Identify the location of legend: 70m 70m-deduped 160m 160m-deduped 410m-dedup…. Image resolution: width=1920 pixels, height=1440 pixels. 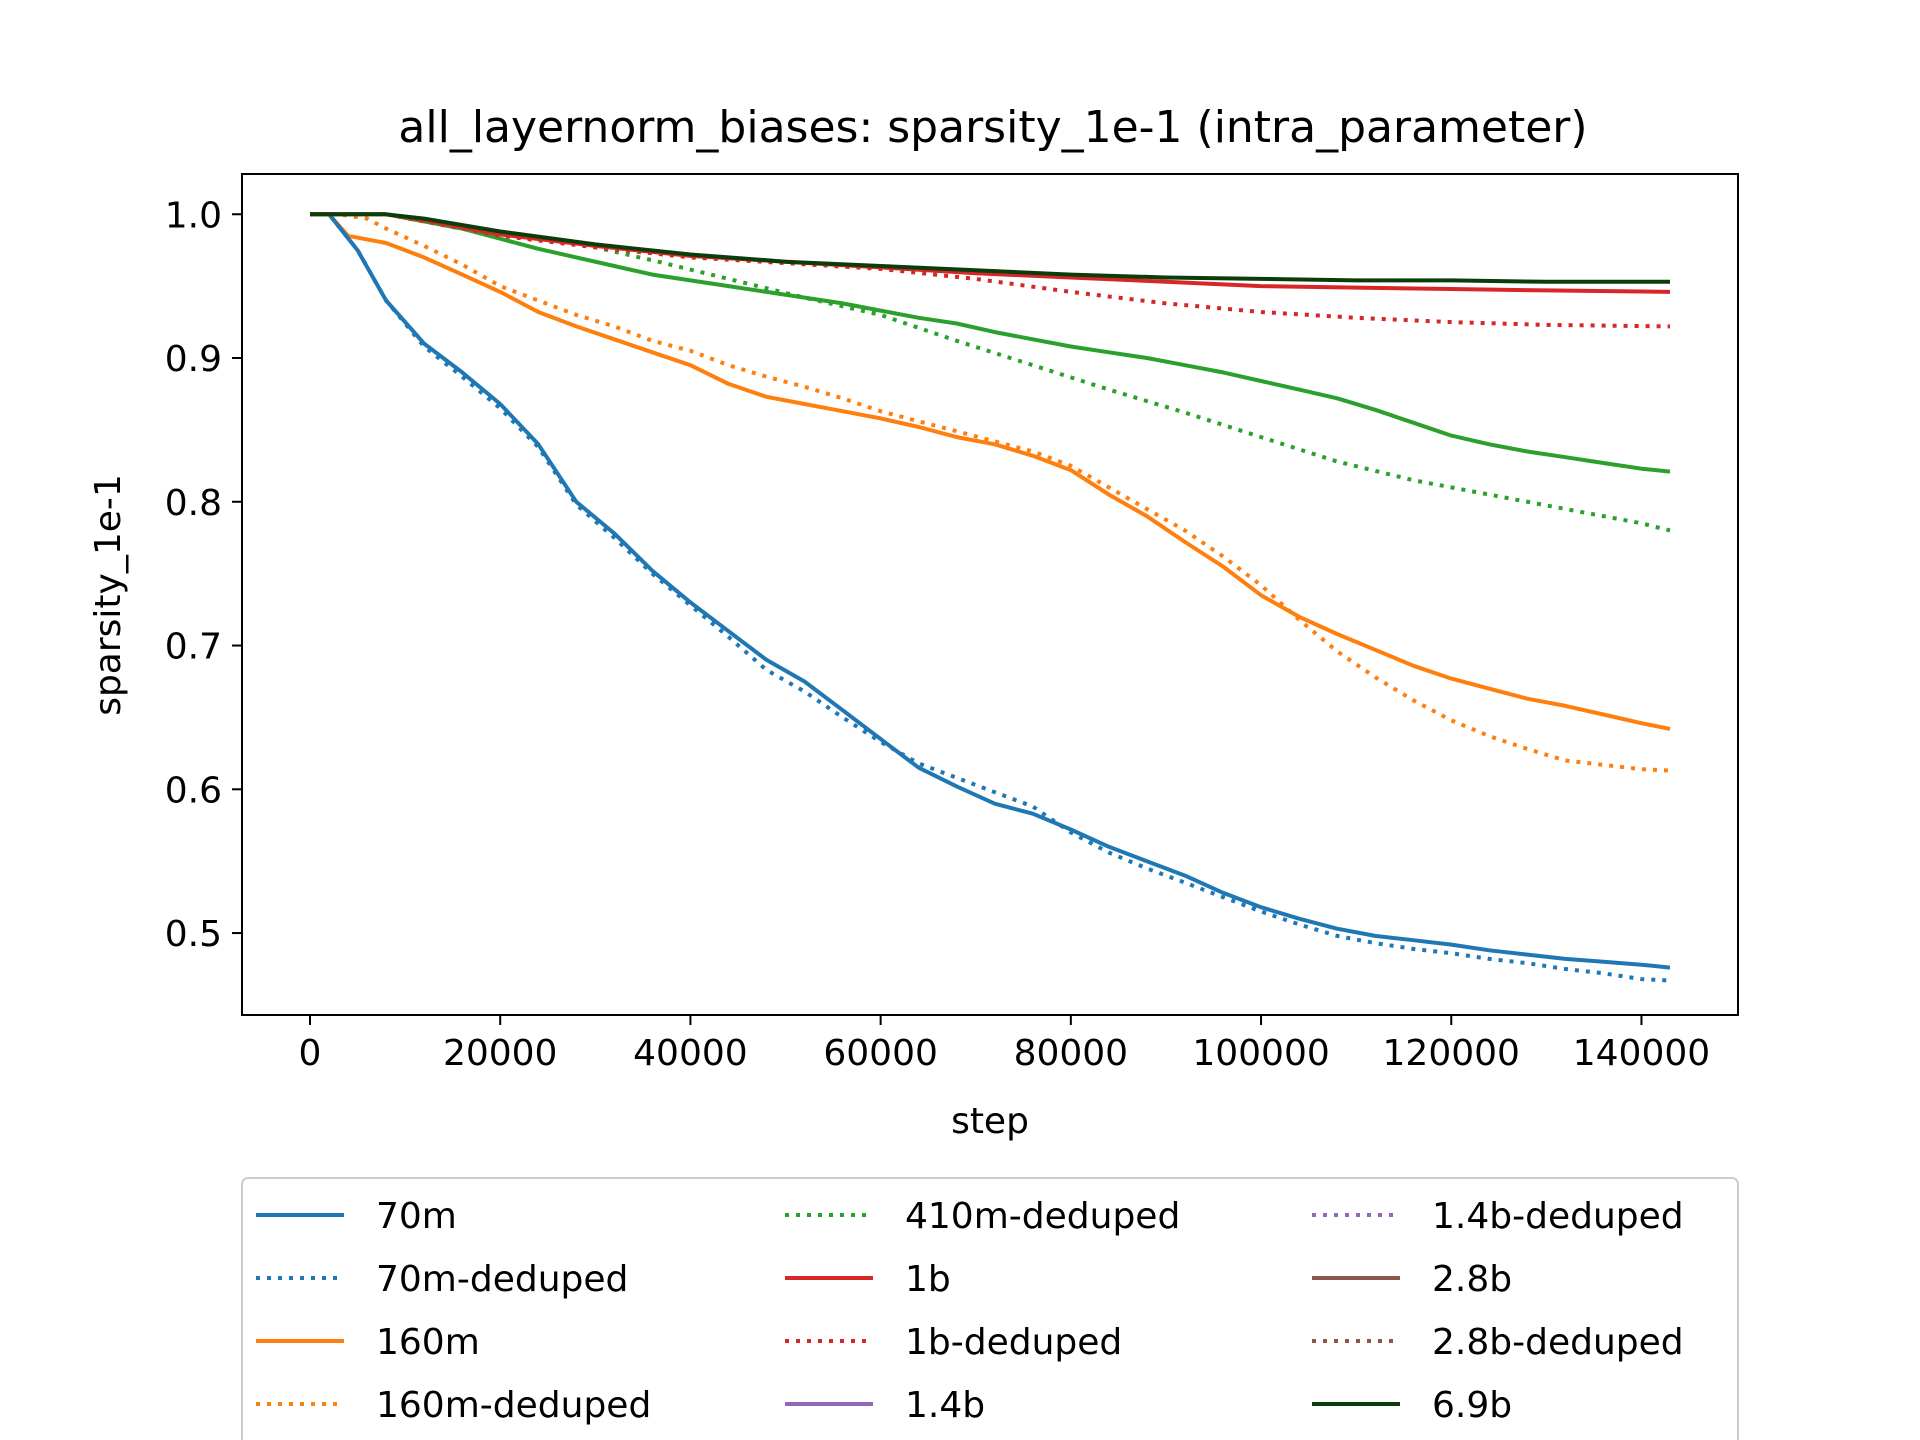
(990, 1308).